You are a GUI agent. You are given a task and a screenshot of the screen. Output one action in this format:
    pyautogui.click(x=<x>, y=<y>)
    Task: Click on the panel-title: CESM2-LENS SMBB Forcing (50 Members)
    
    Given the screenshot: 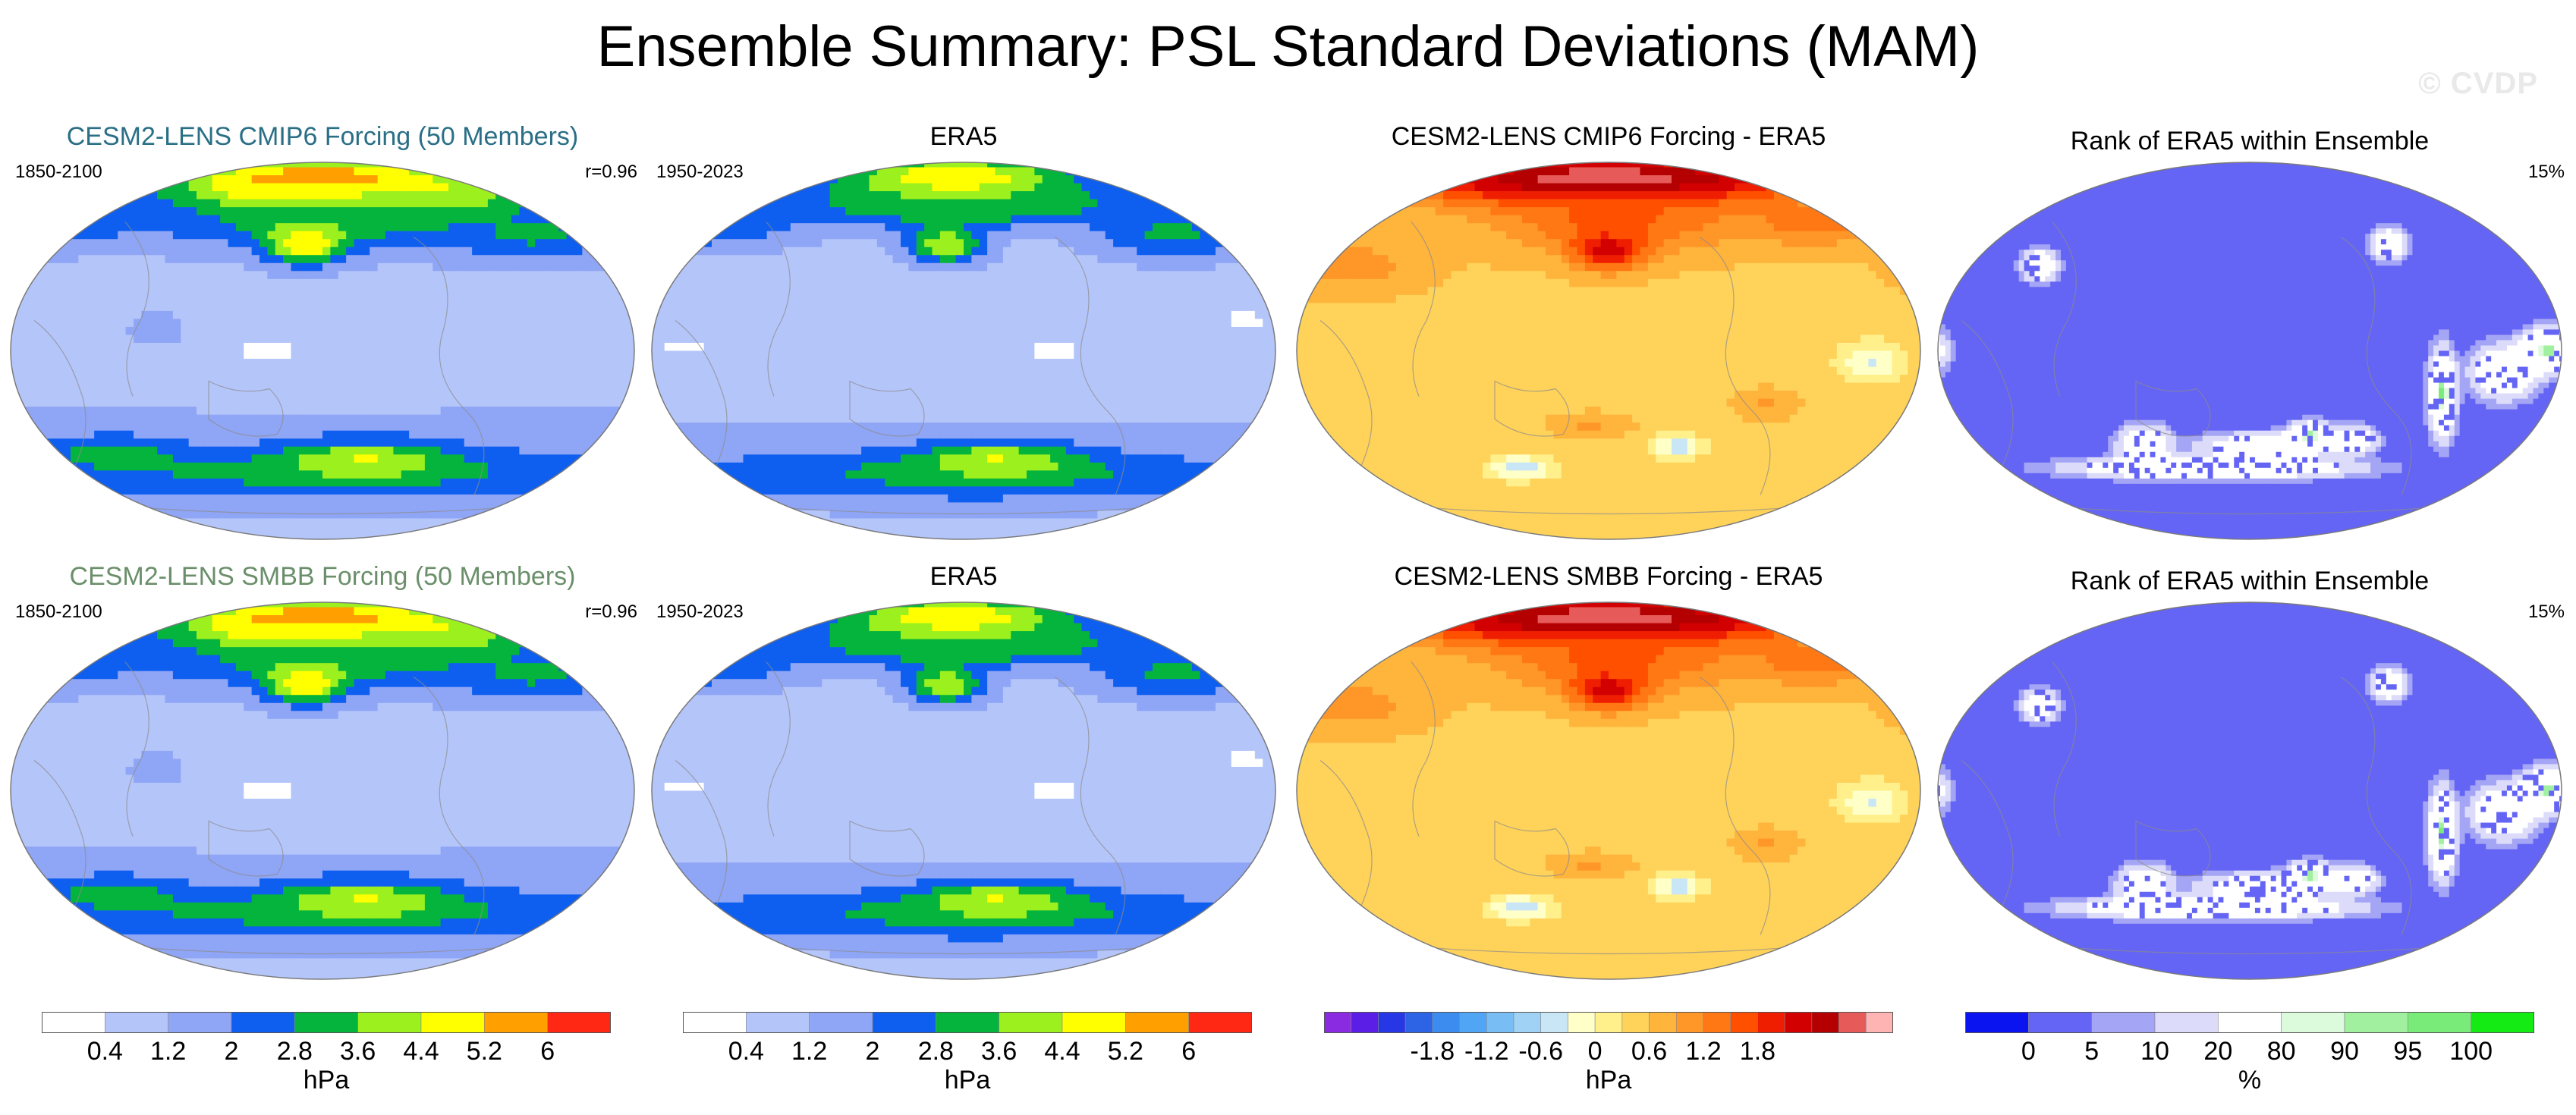 What is the action you would take?
    pyautogui.click(x=322, y=576)
    